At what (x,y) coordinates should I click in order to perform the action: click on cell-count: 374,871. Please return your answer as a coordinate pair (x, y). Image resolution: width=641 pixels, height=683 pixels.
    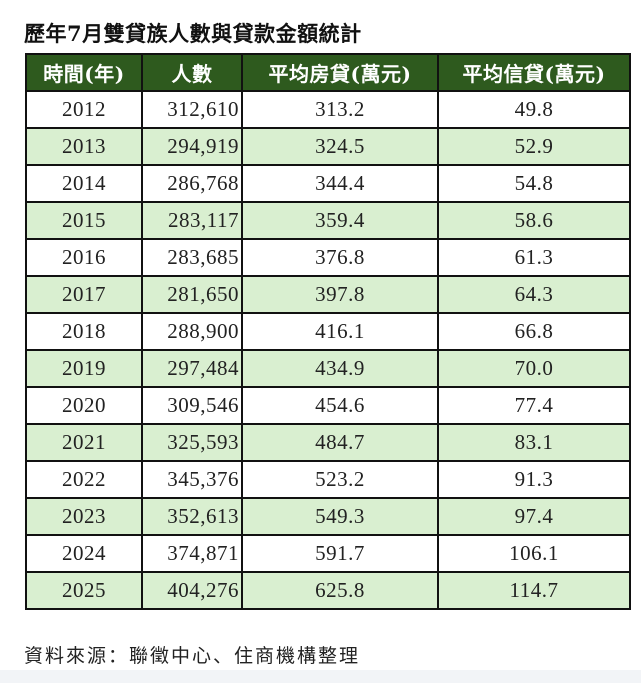
    Looking at the image, I should click on (192, 553).